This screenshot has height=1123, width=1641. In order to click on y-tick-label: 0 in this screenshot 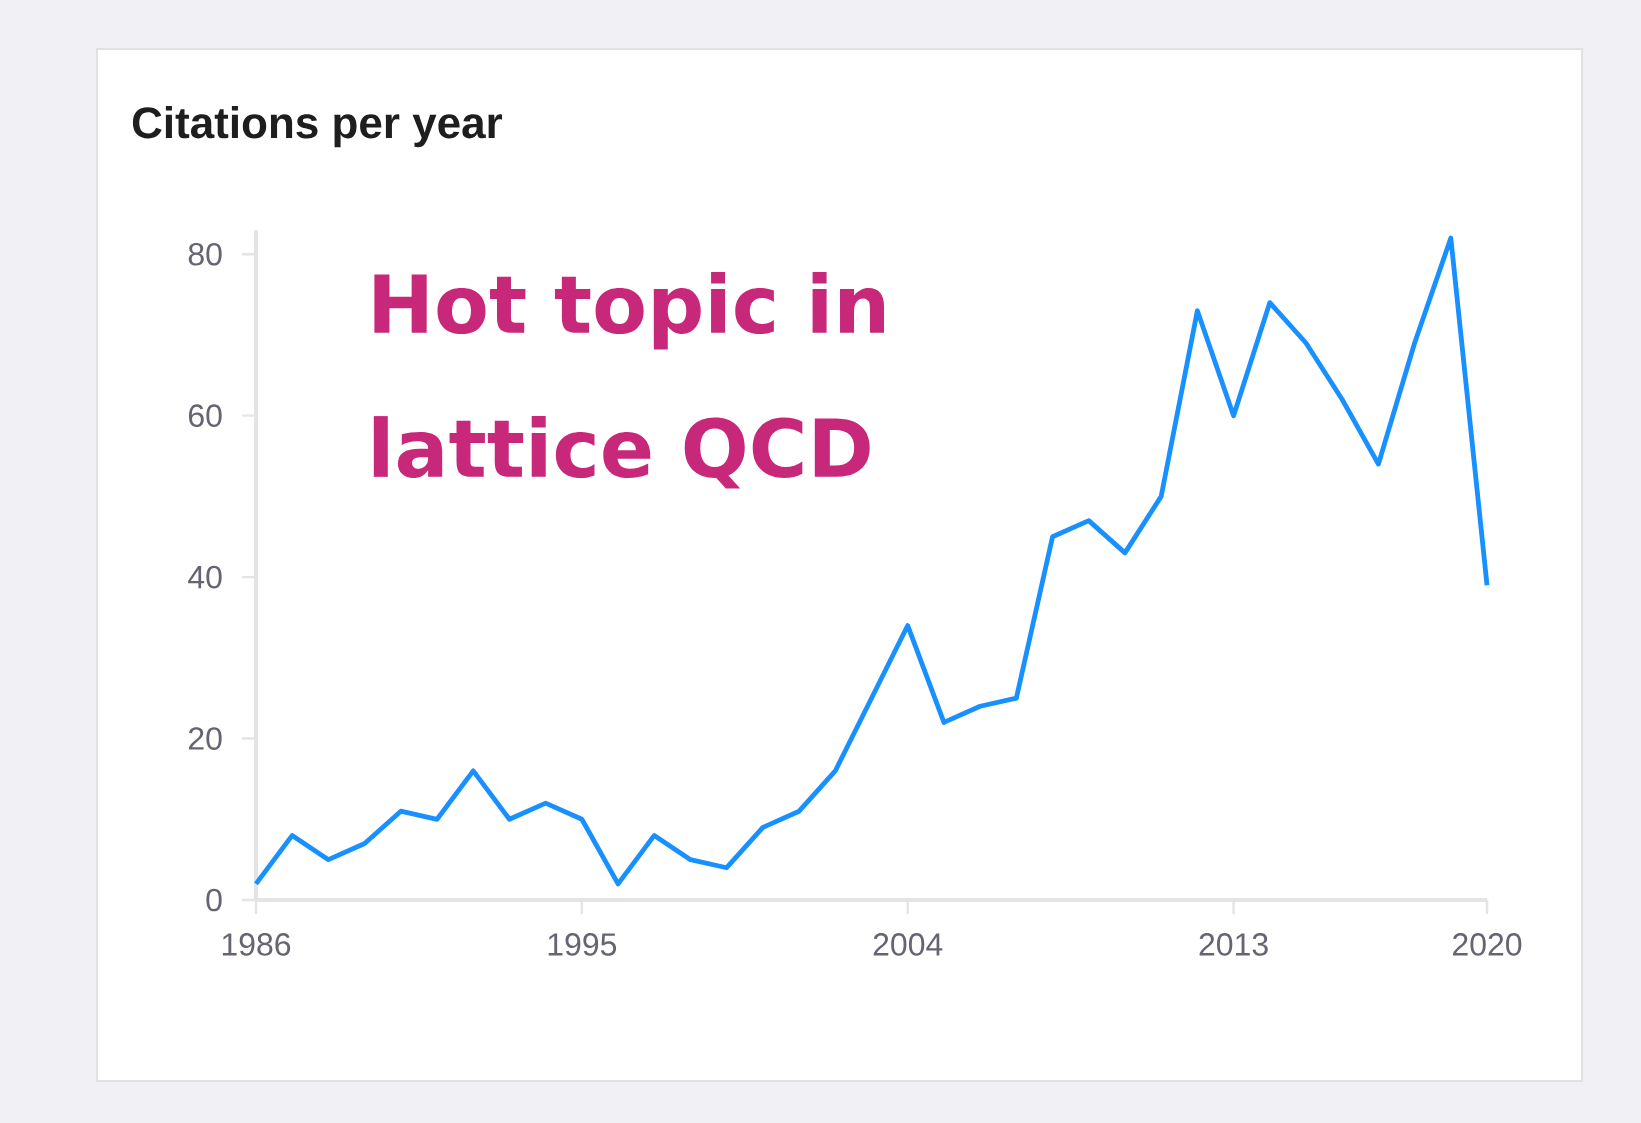, I will do `click(214, 900)`.